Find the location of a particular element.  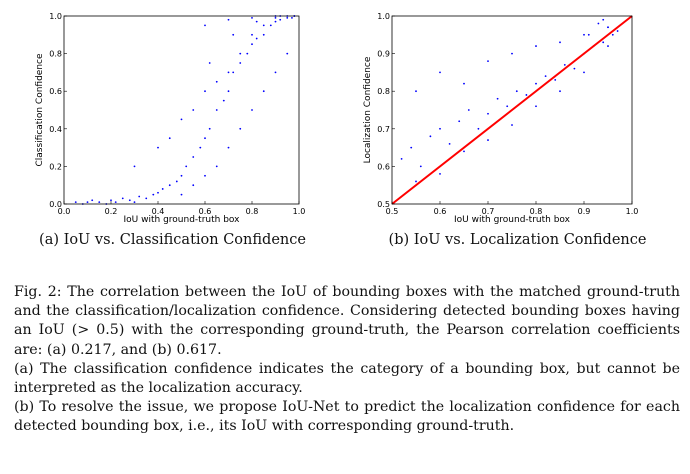

y-ticks-b: 0.5 0.6 0.7 0.8 0.9 1.0 is located at coordinates (386, 110).